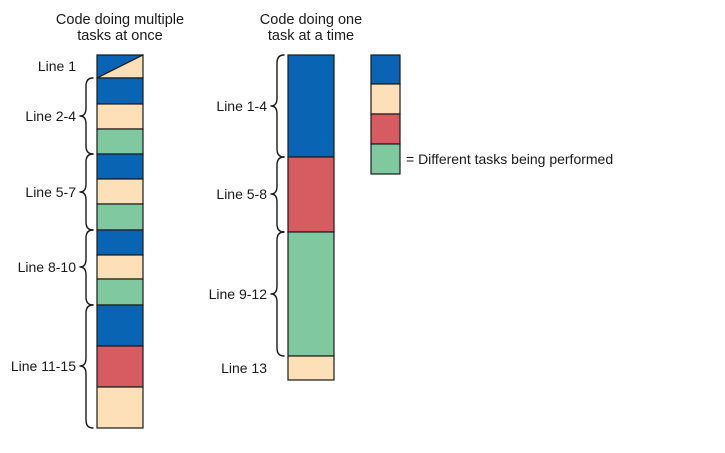 The image size is (725, 453). Describe the element at coordinates (385, 159) in the screenshot. I see `legend-swatch-green` at that location.